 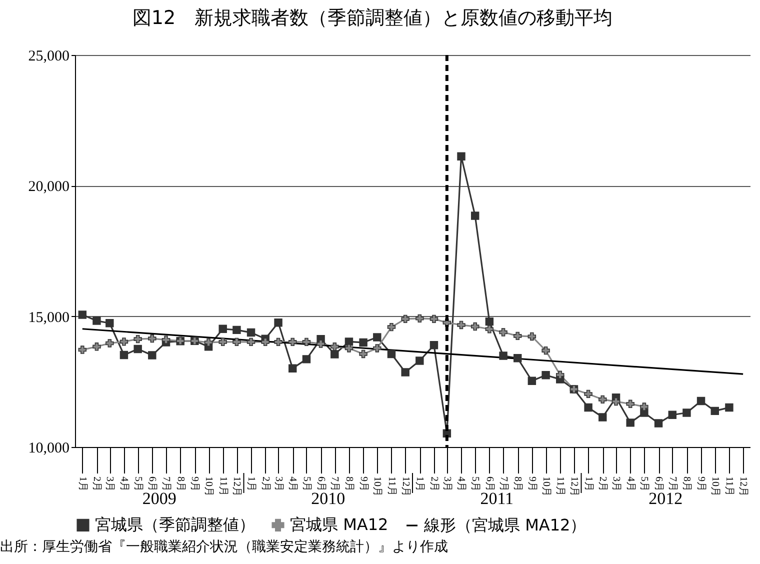 I want to click on y-tick-label: 10,000, so click(x=49, y=448).